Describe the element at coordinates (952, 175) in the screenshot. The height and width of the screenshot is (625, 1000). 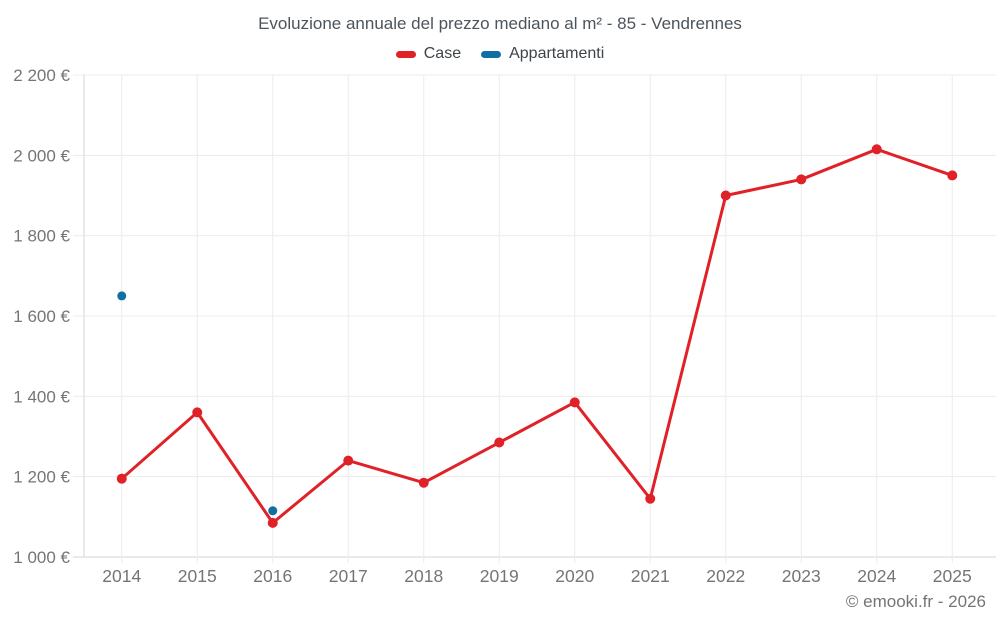
I see `case-point-2025` at that location.